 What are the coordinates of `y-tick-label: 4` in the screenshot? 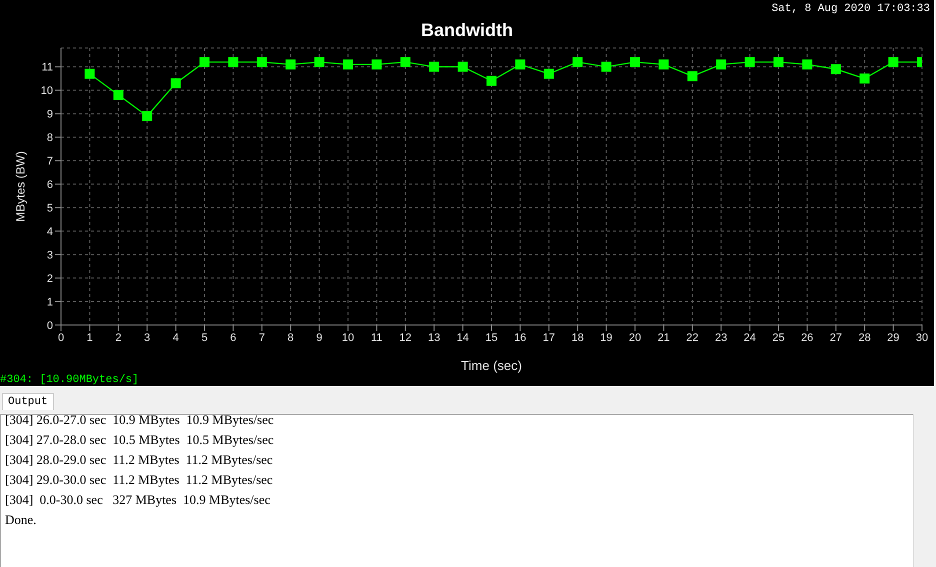 It's located at (49, 232).